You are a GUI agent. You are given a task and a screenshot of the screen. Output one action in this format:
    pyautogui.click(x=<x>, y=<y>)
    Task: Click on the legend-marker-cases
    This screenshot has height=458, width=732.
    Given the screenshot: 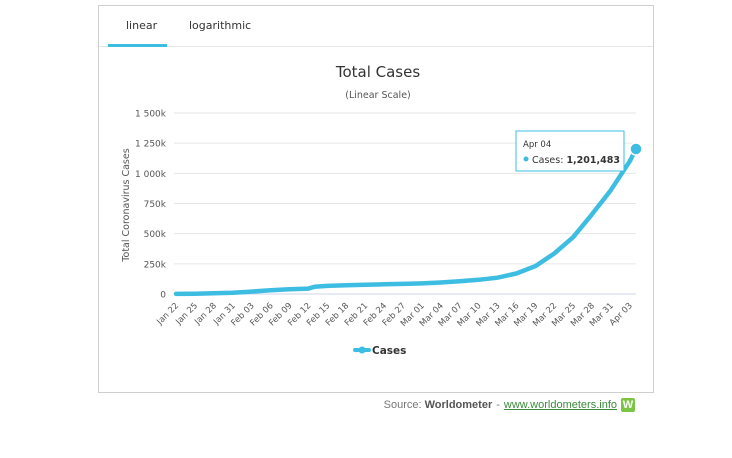 What is the action you would take?
    pyautogui.click(x=362, y=350)
    